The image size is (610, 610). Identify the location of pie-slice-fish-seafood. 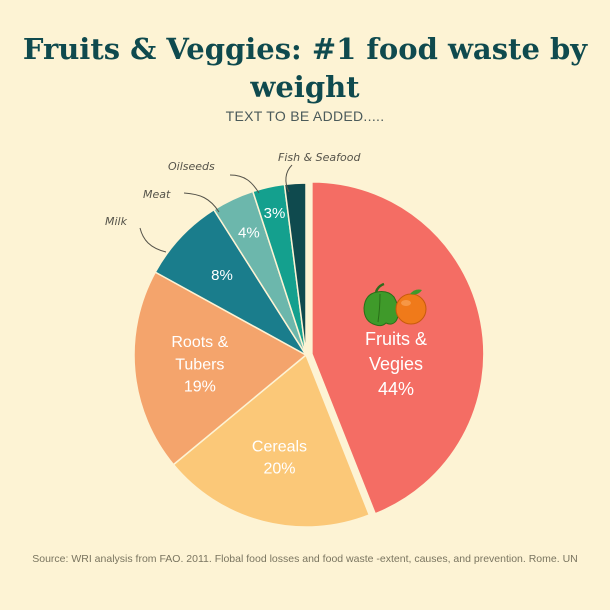
(295, 269).